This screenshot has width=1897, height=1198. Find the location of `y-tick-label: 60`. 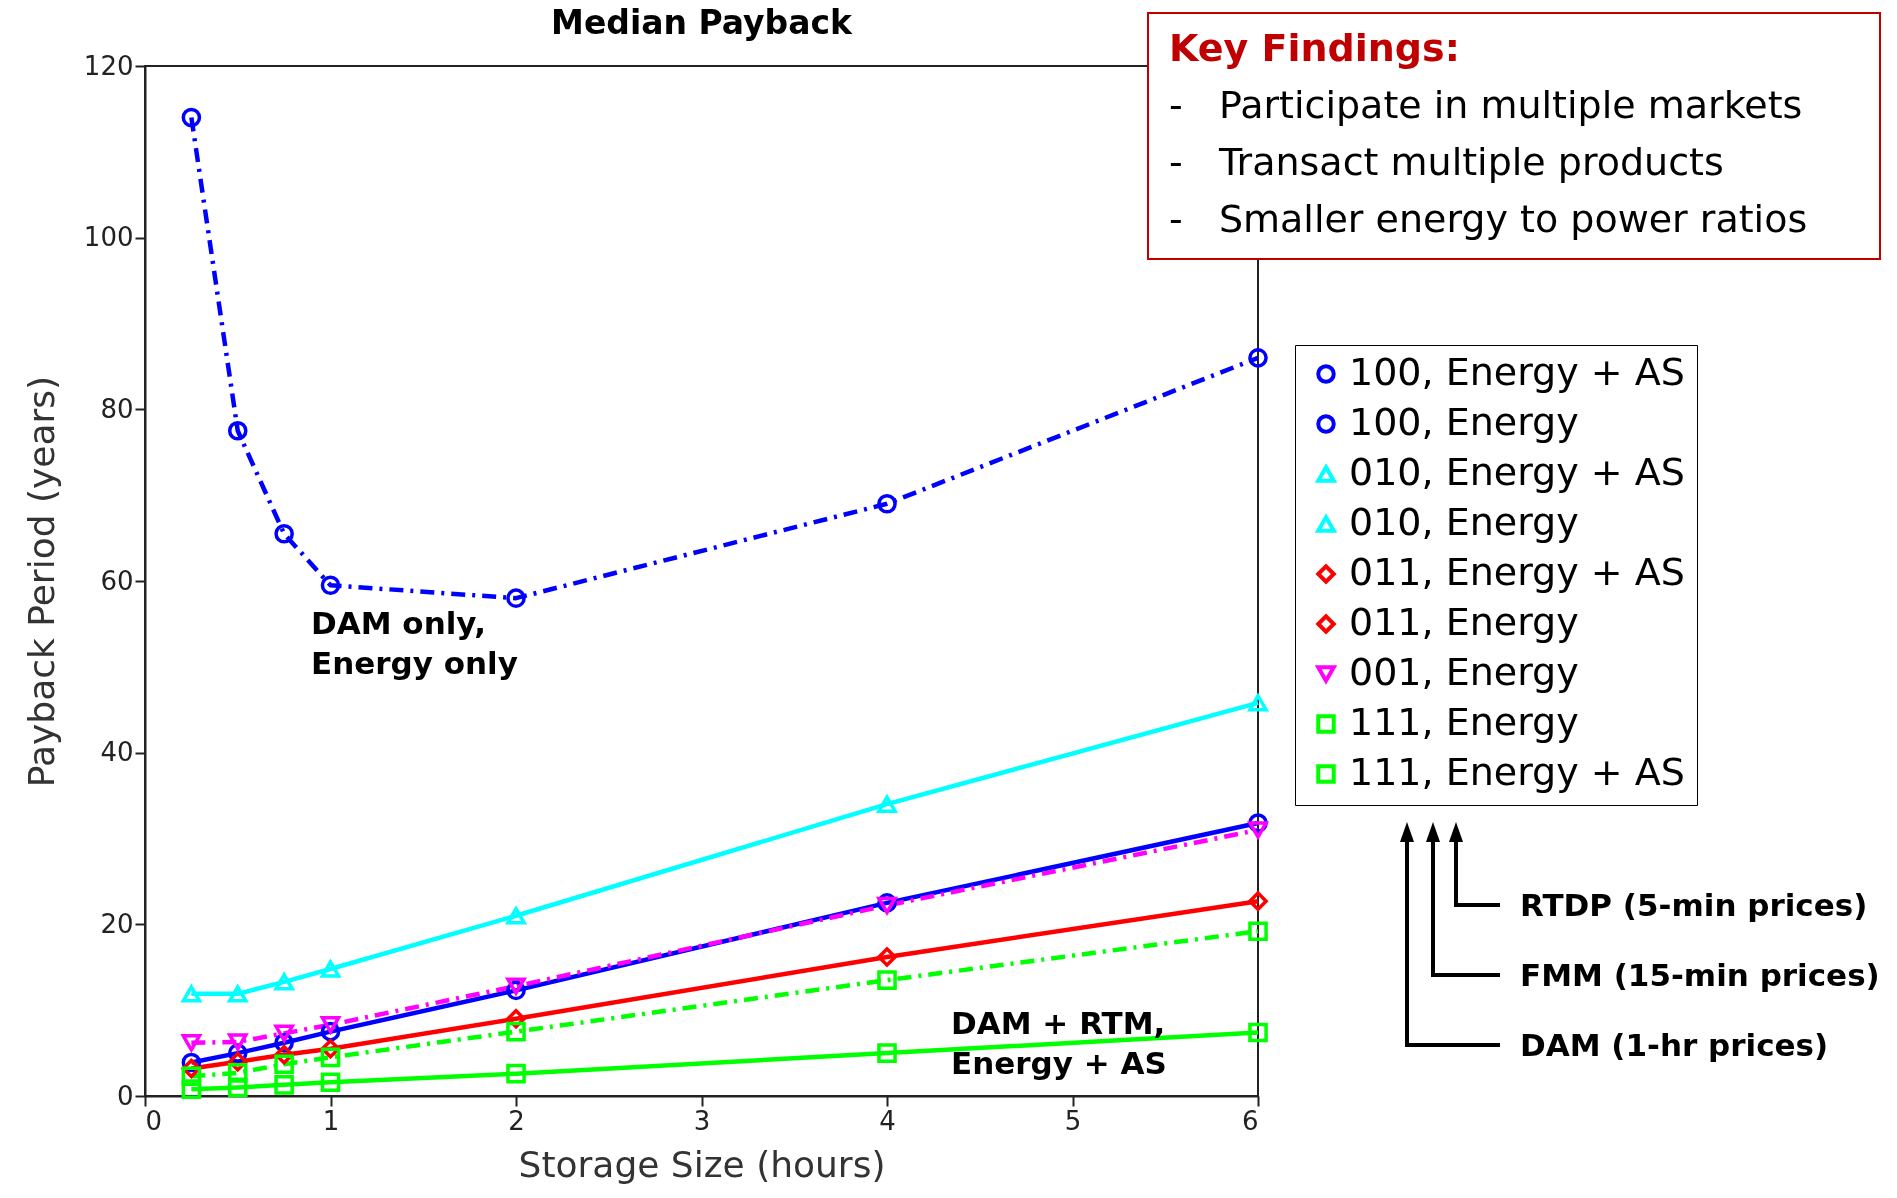

y-tick-label: 60 is located at coordinates (117, 580).